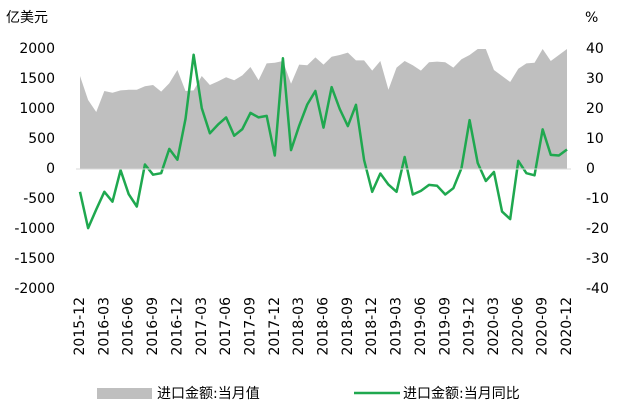  What do you see at coordinates (39, 199) in the screenshot?
I see `y-tick-label: -500` at bounding box center [39, 199].